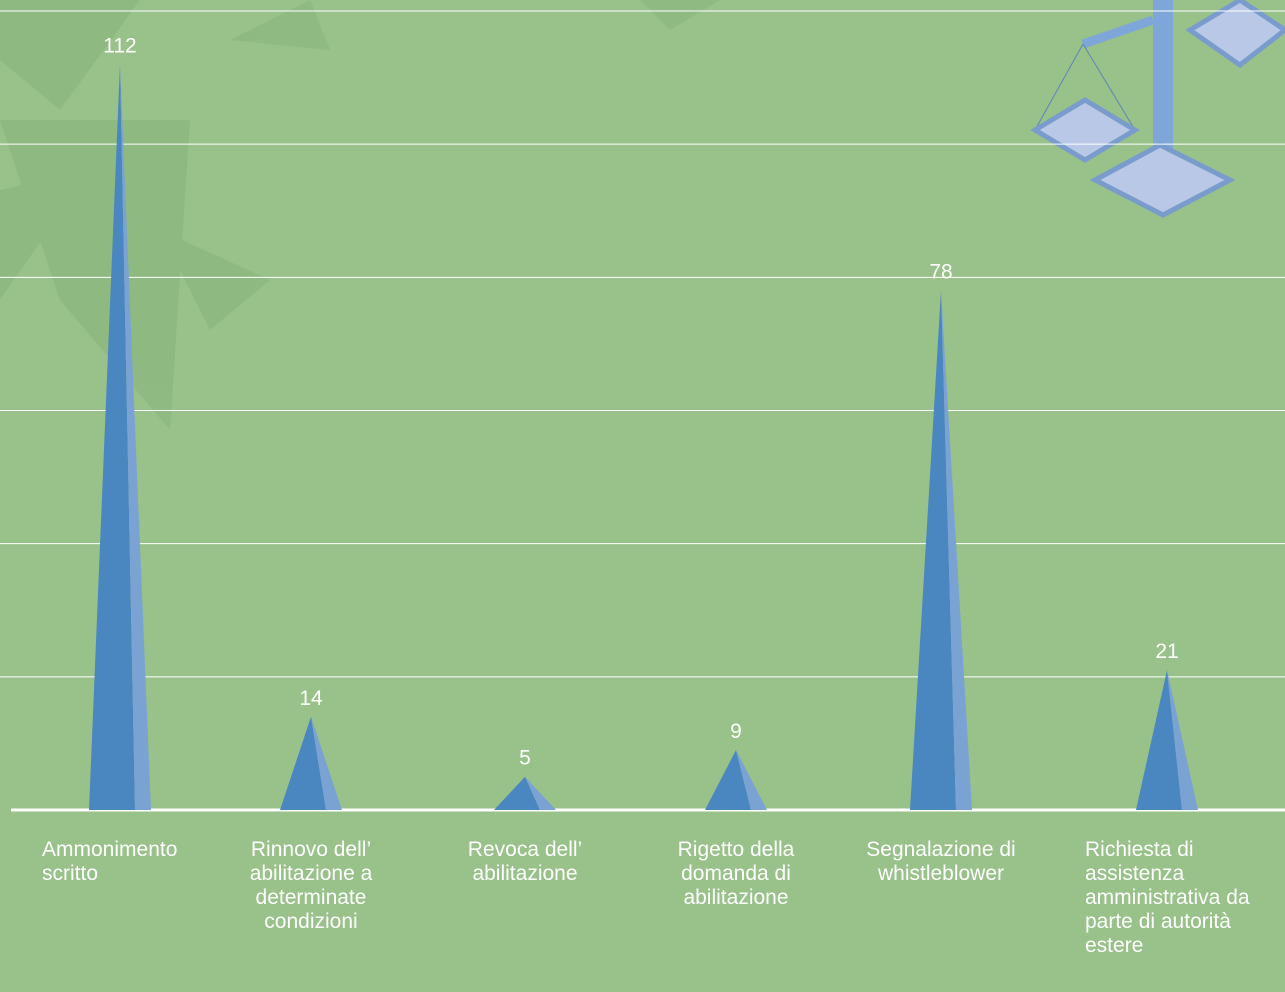 This screenshot has height=992, width=1285. What do you see at coordinates (736, 873) in the screenshot?
I see `x-tick-label: Rigetto della domanda di abilitazione` at bounding box center [736, 873].